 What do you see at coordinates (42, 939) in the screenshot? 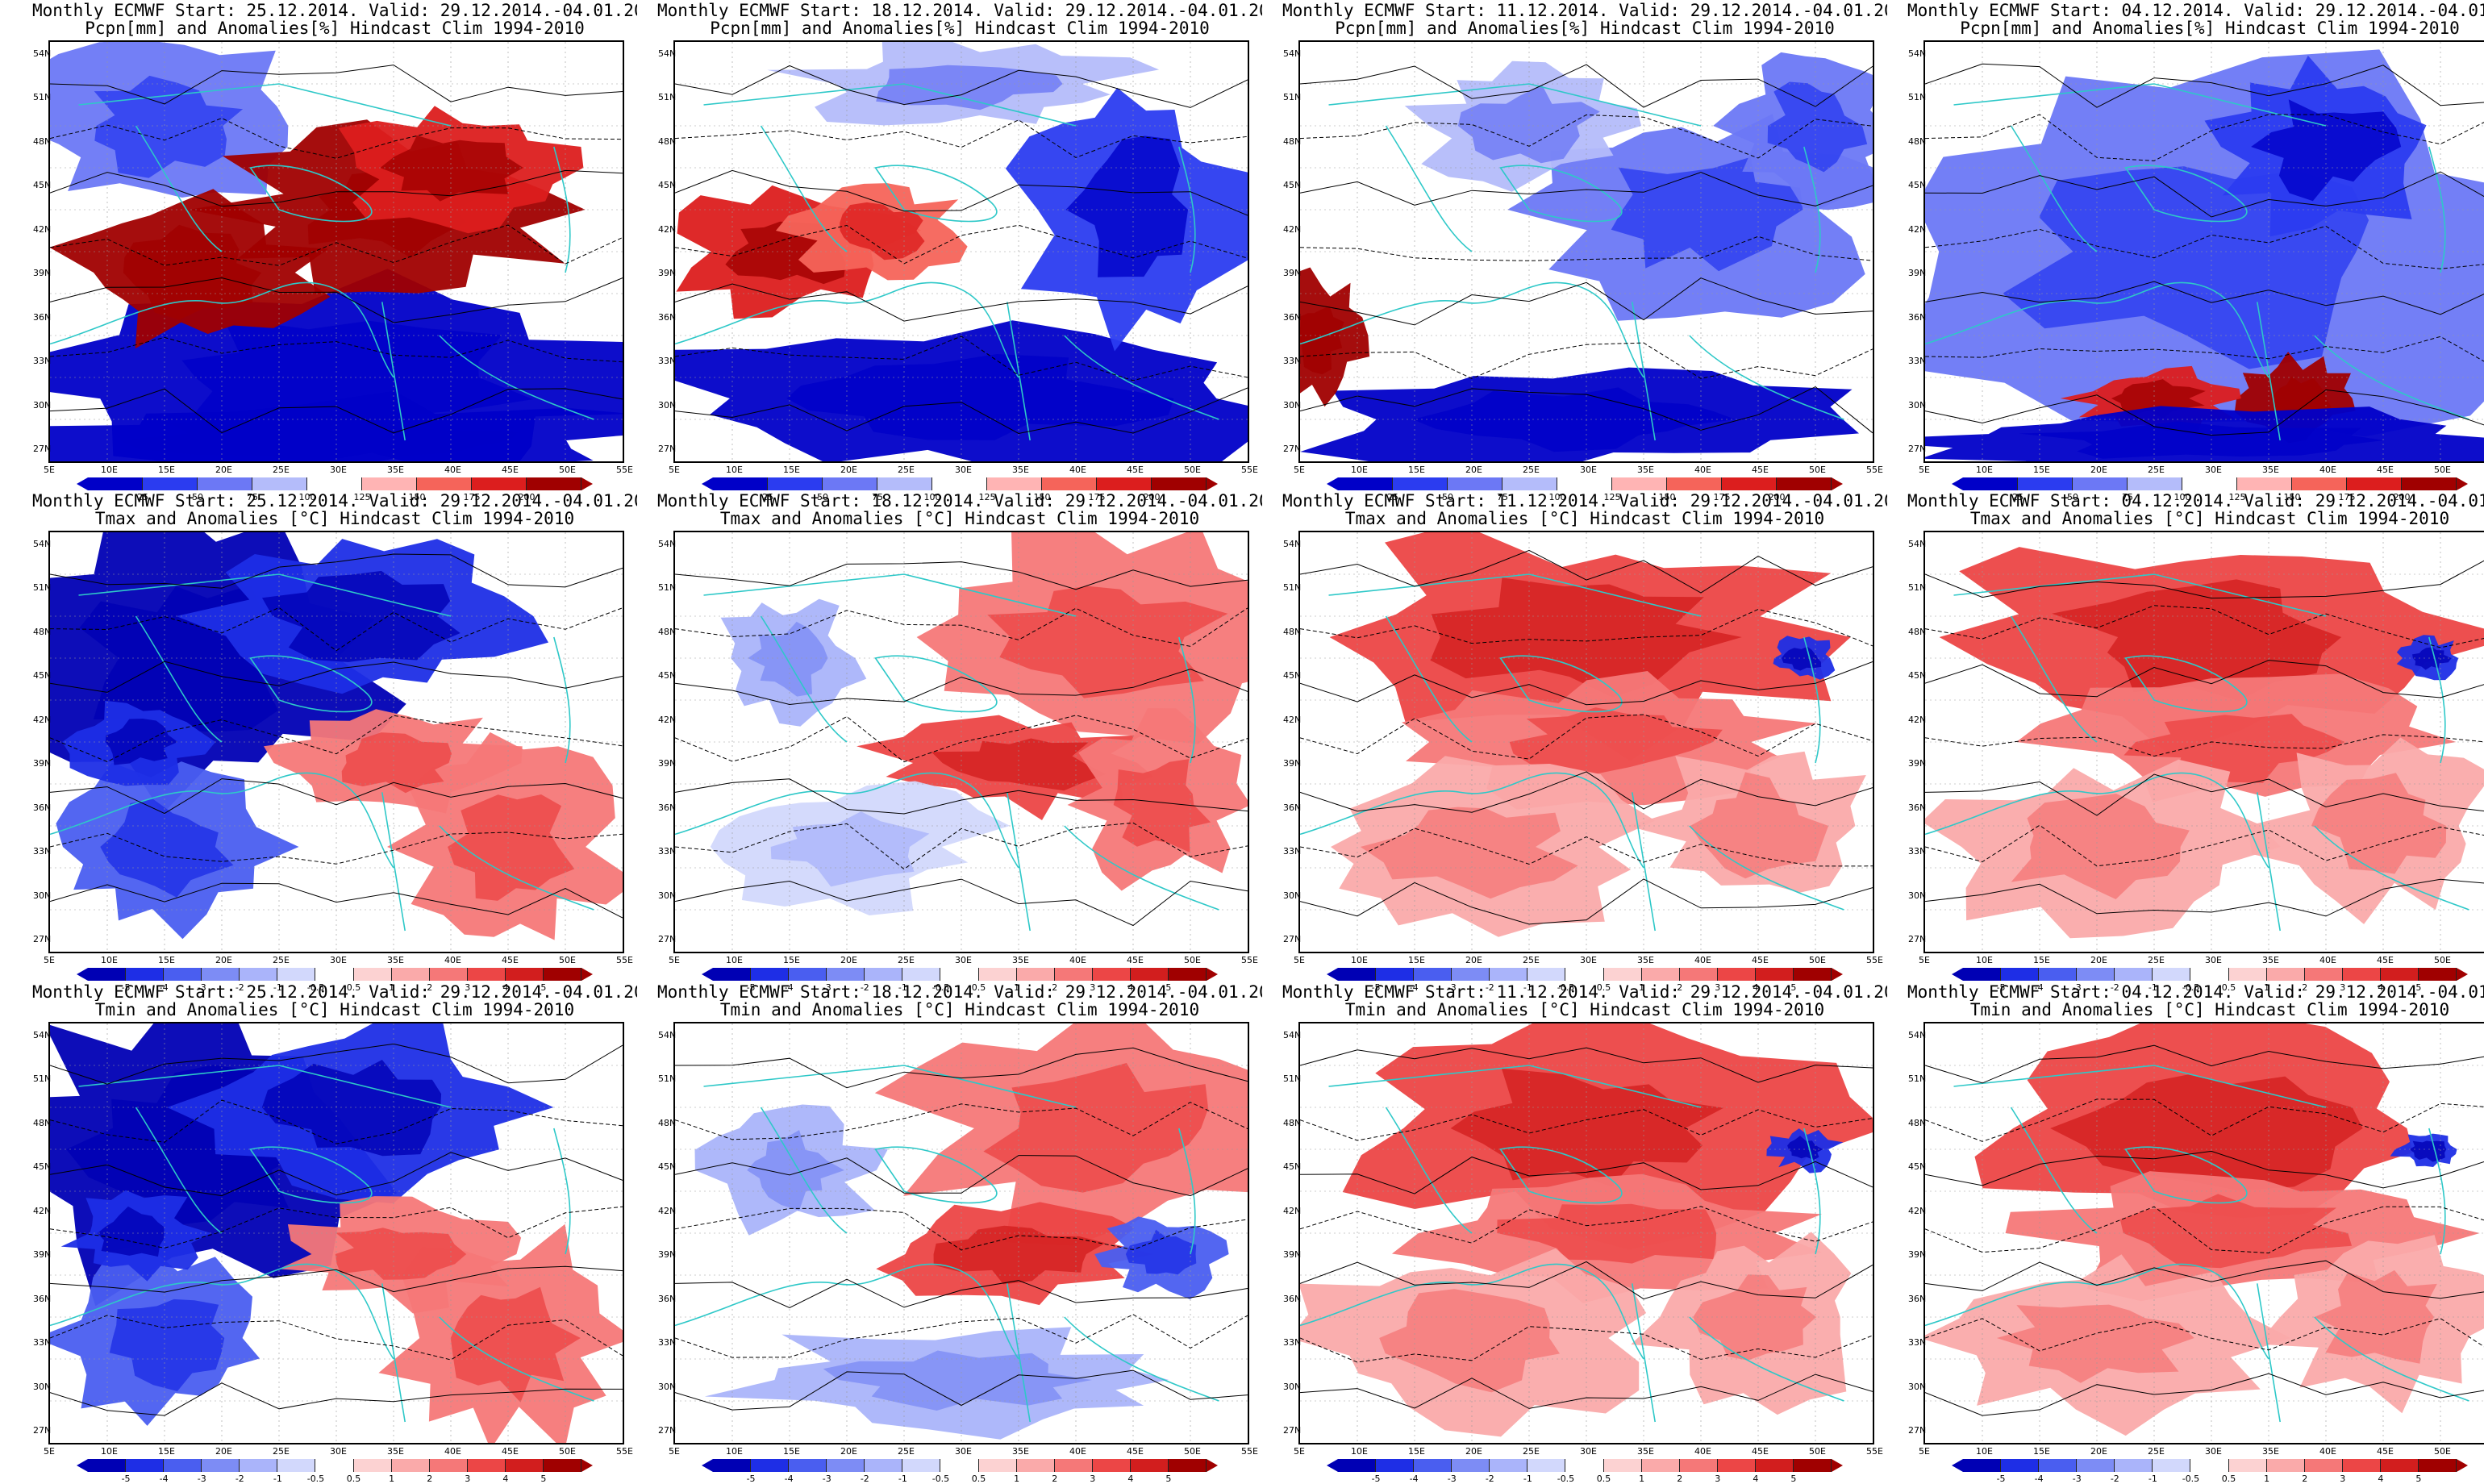
I see `lat-tick-label: 27N` at bounding box center [42, 939].